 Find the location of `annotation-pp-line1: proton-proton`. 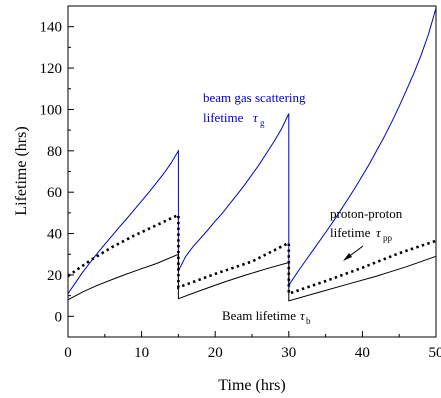

annotation-pp-line1: proton-proton is located at coordinates (366, 213).